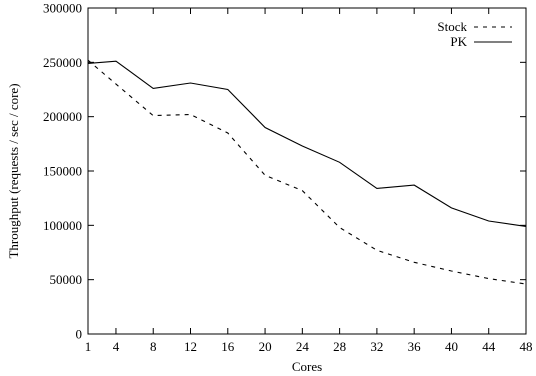 The width and height of the screenshot is (536, 376). I want to click on y-tick-label: 50000, so click(66, 279).